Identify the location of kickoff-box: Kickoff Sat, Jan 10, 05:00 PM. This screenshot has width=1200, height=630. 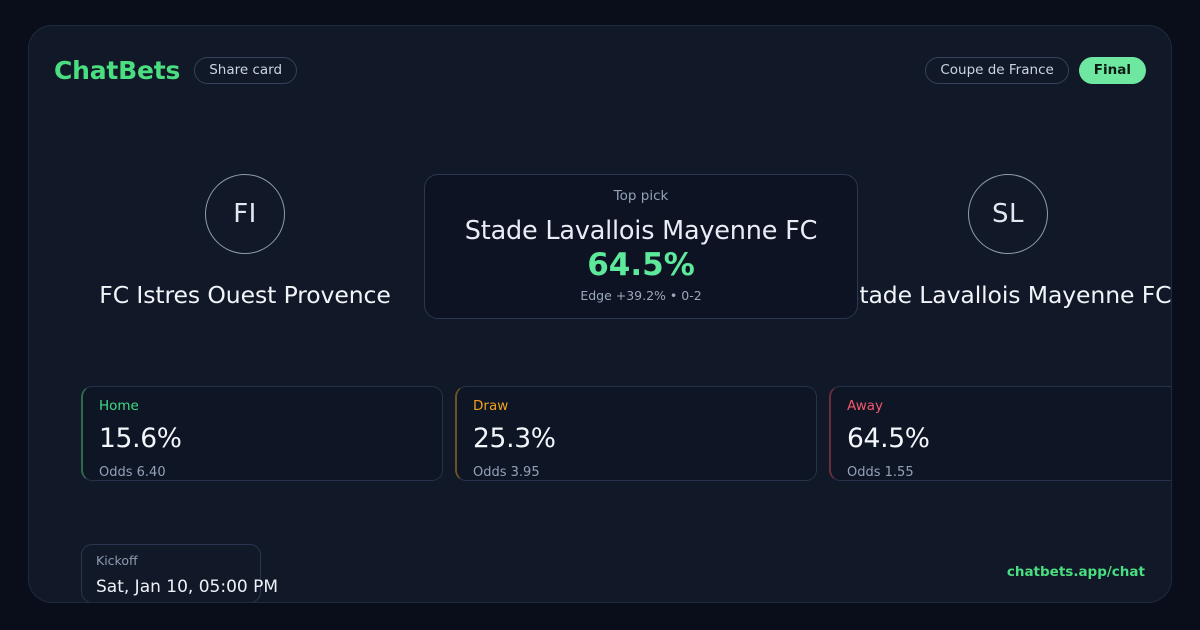
(180, 573).